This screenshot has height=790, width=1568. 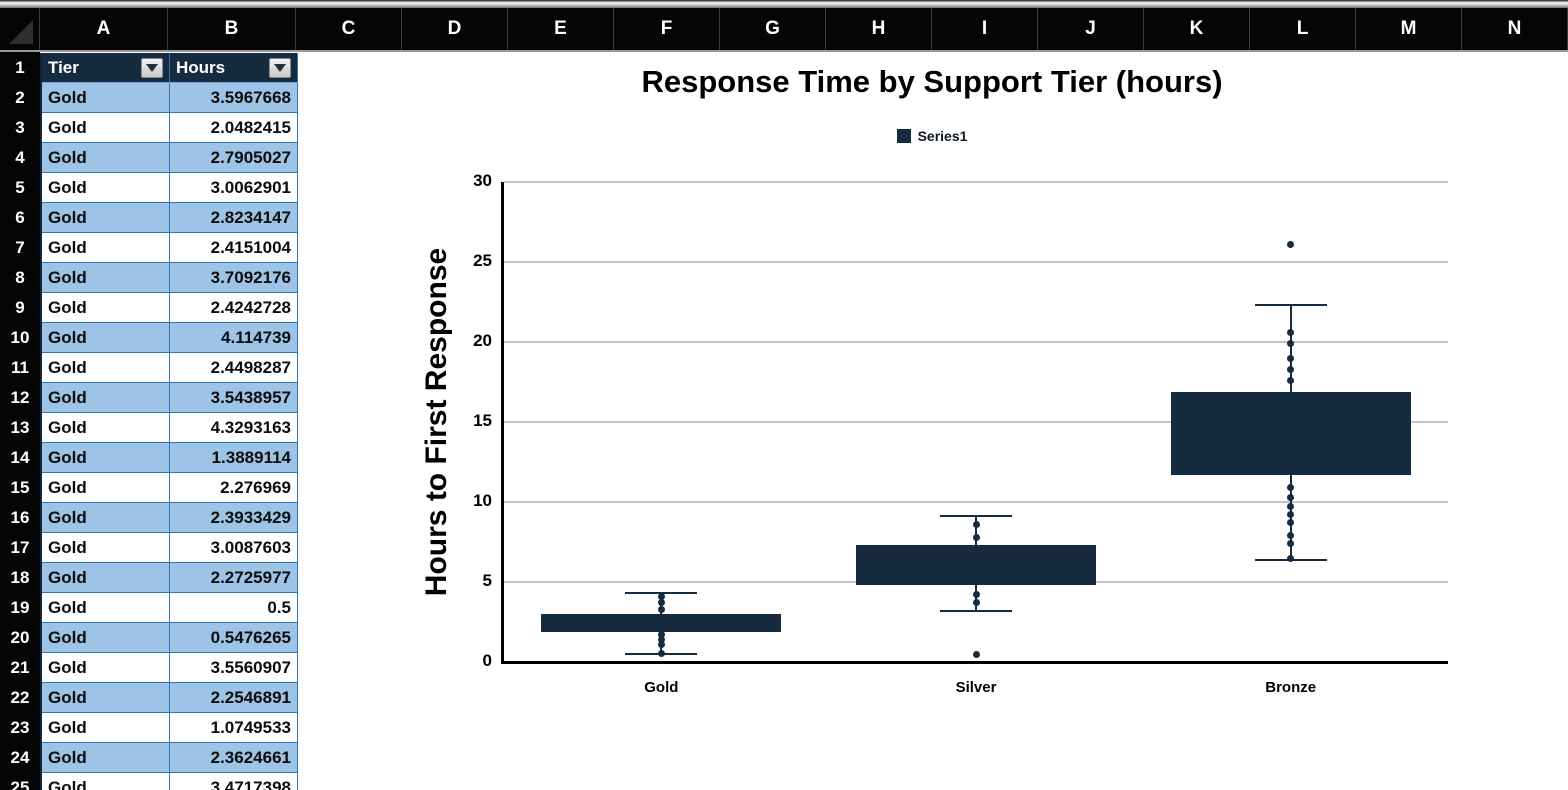 I want to click on table-row: Gold 2.8234147, so click(x=170, y=218).